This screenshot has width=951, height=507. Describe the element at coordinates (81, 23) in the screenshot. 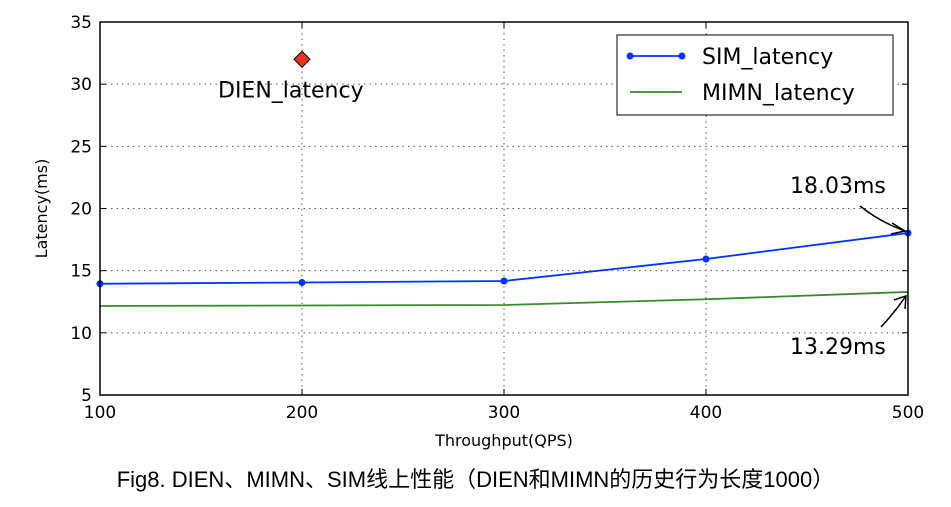

I see `y-tick-label: 35` at that location.